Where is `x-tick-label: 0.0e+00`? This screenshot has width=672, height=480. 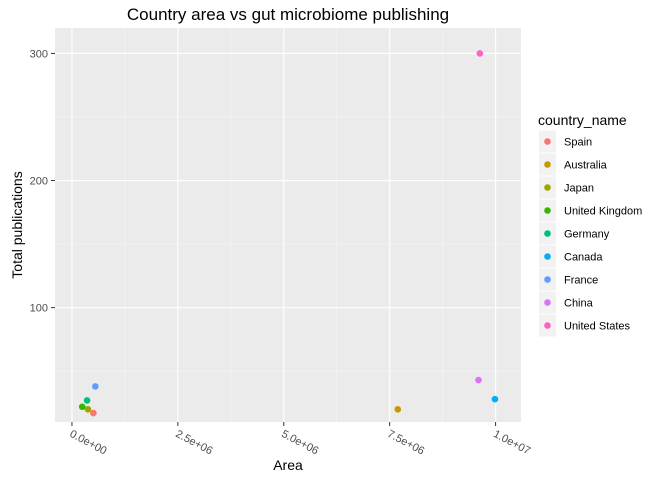 x-tick-label: 0.0e+00 is located at coordinates (88, 442).